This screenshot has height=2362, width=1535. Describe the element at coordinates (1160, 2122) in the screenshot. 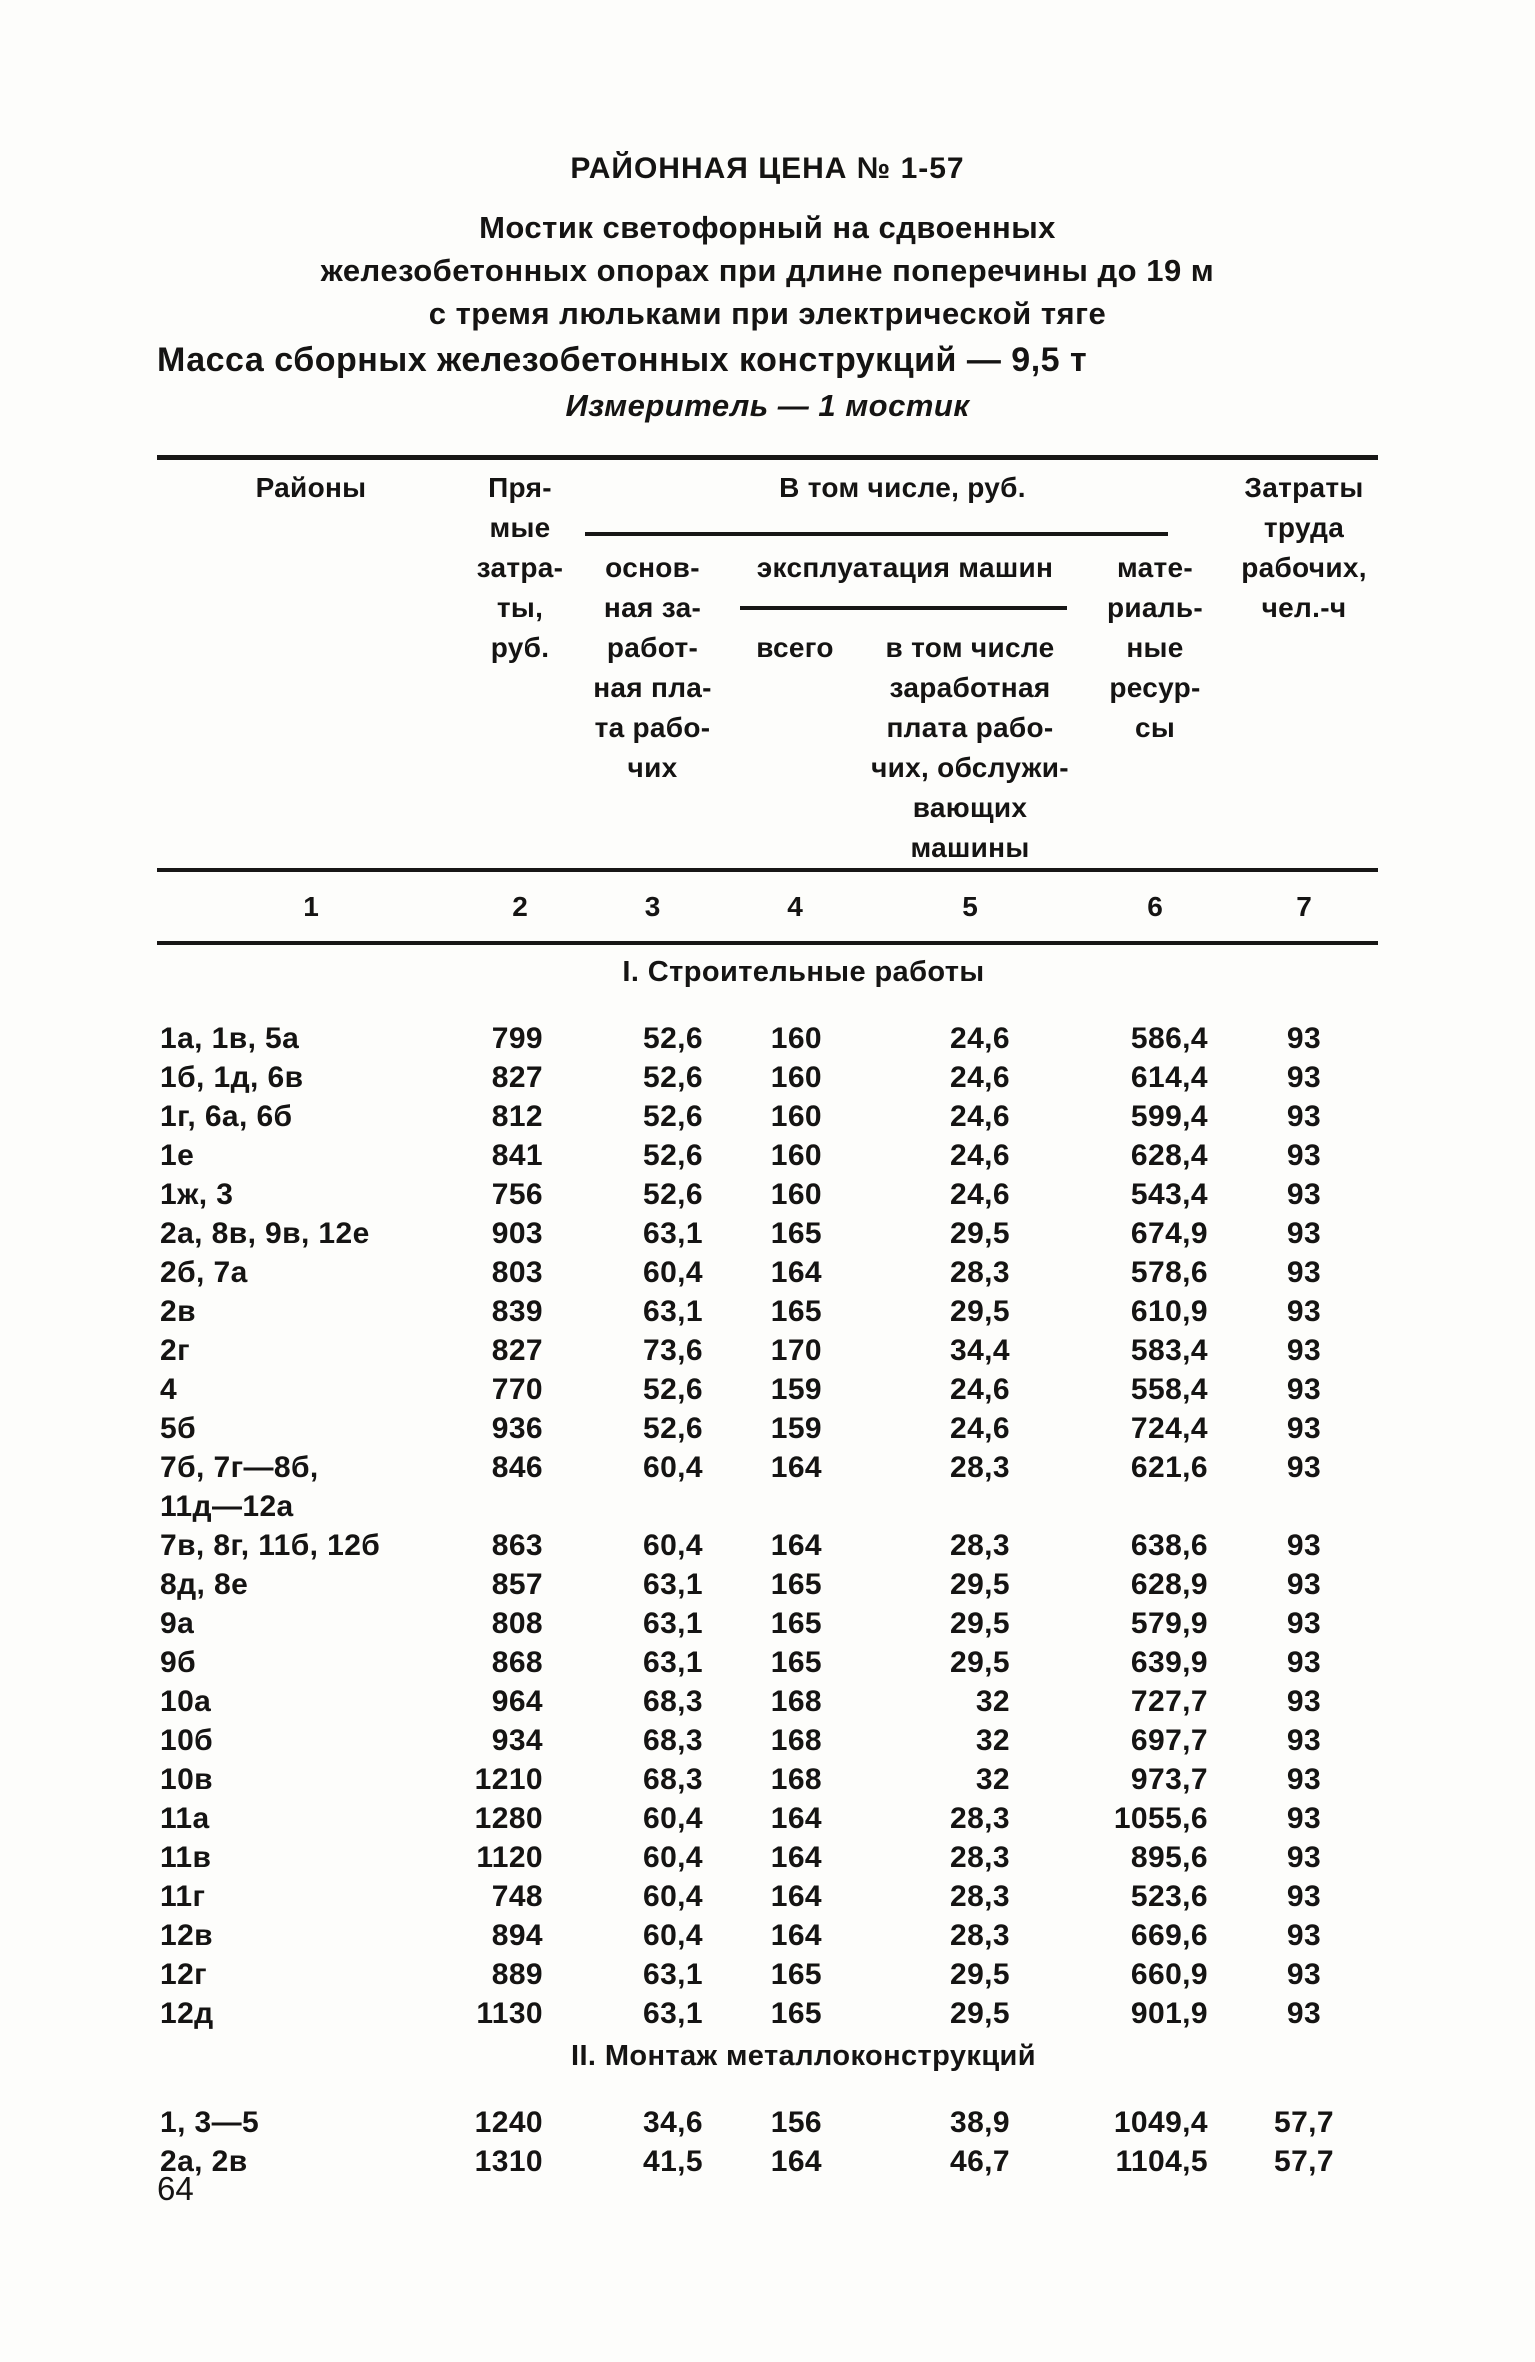

I see `row-value: 1049,4` at that location.